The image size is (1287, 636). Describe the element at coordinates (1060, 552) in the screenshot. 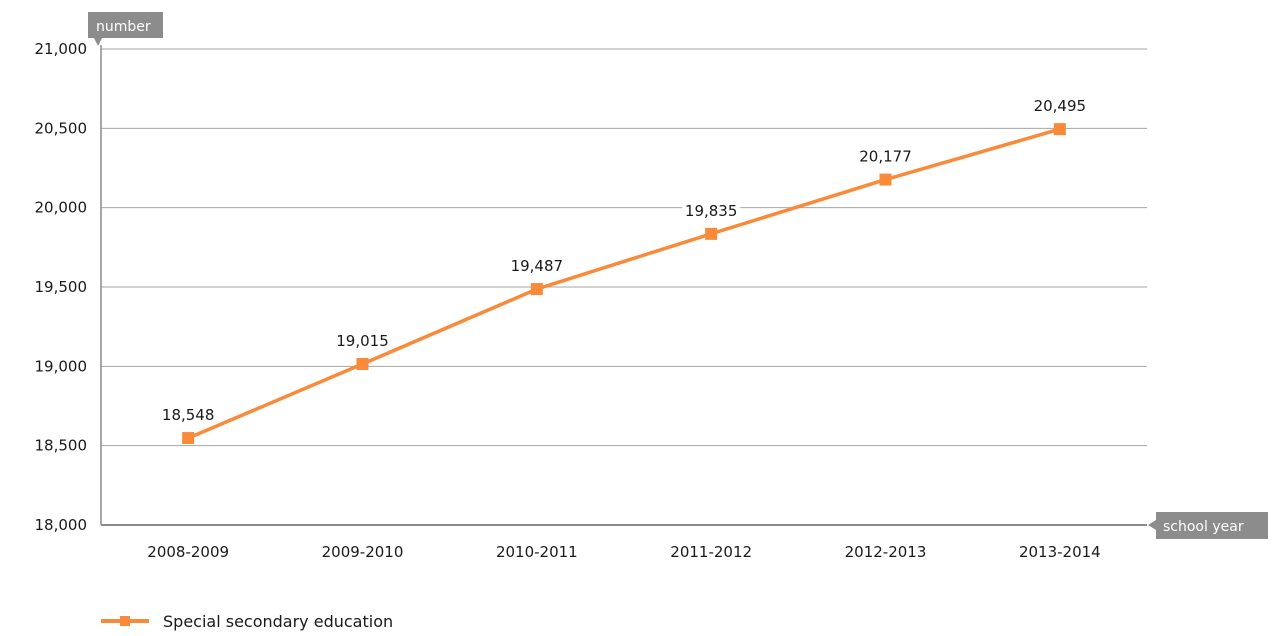

I see `x-tick-label: 2013-2014` at that location.